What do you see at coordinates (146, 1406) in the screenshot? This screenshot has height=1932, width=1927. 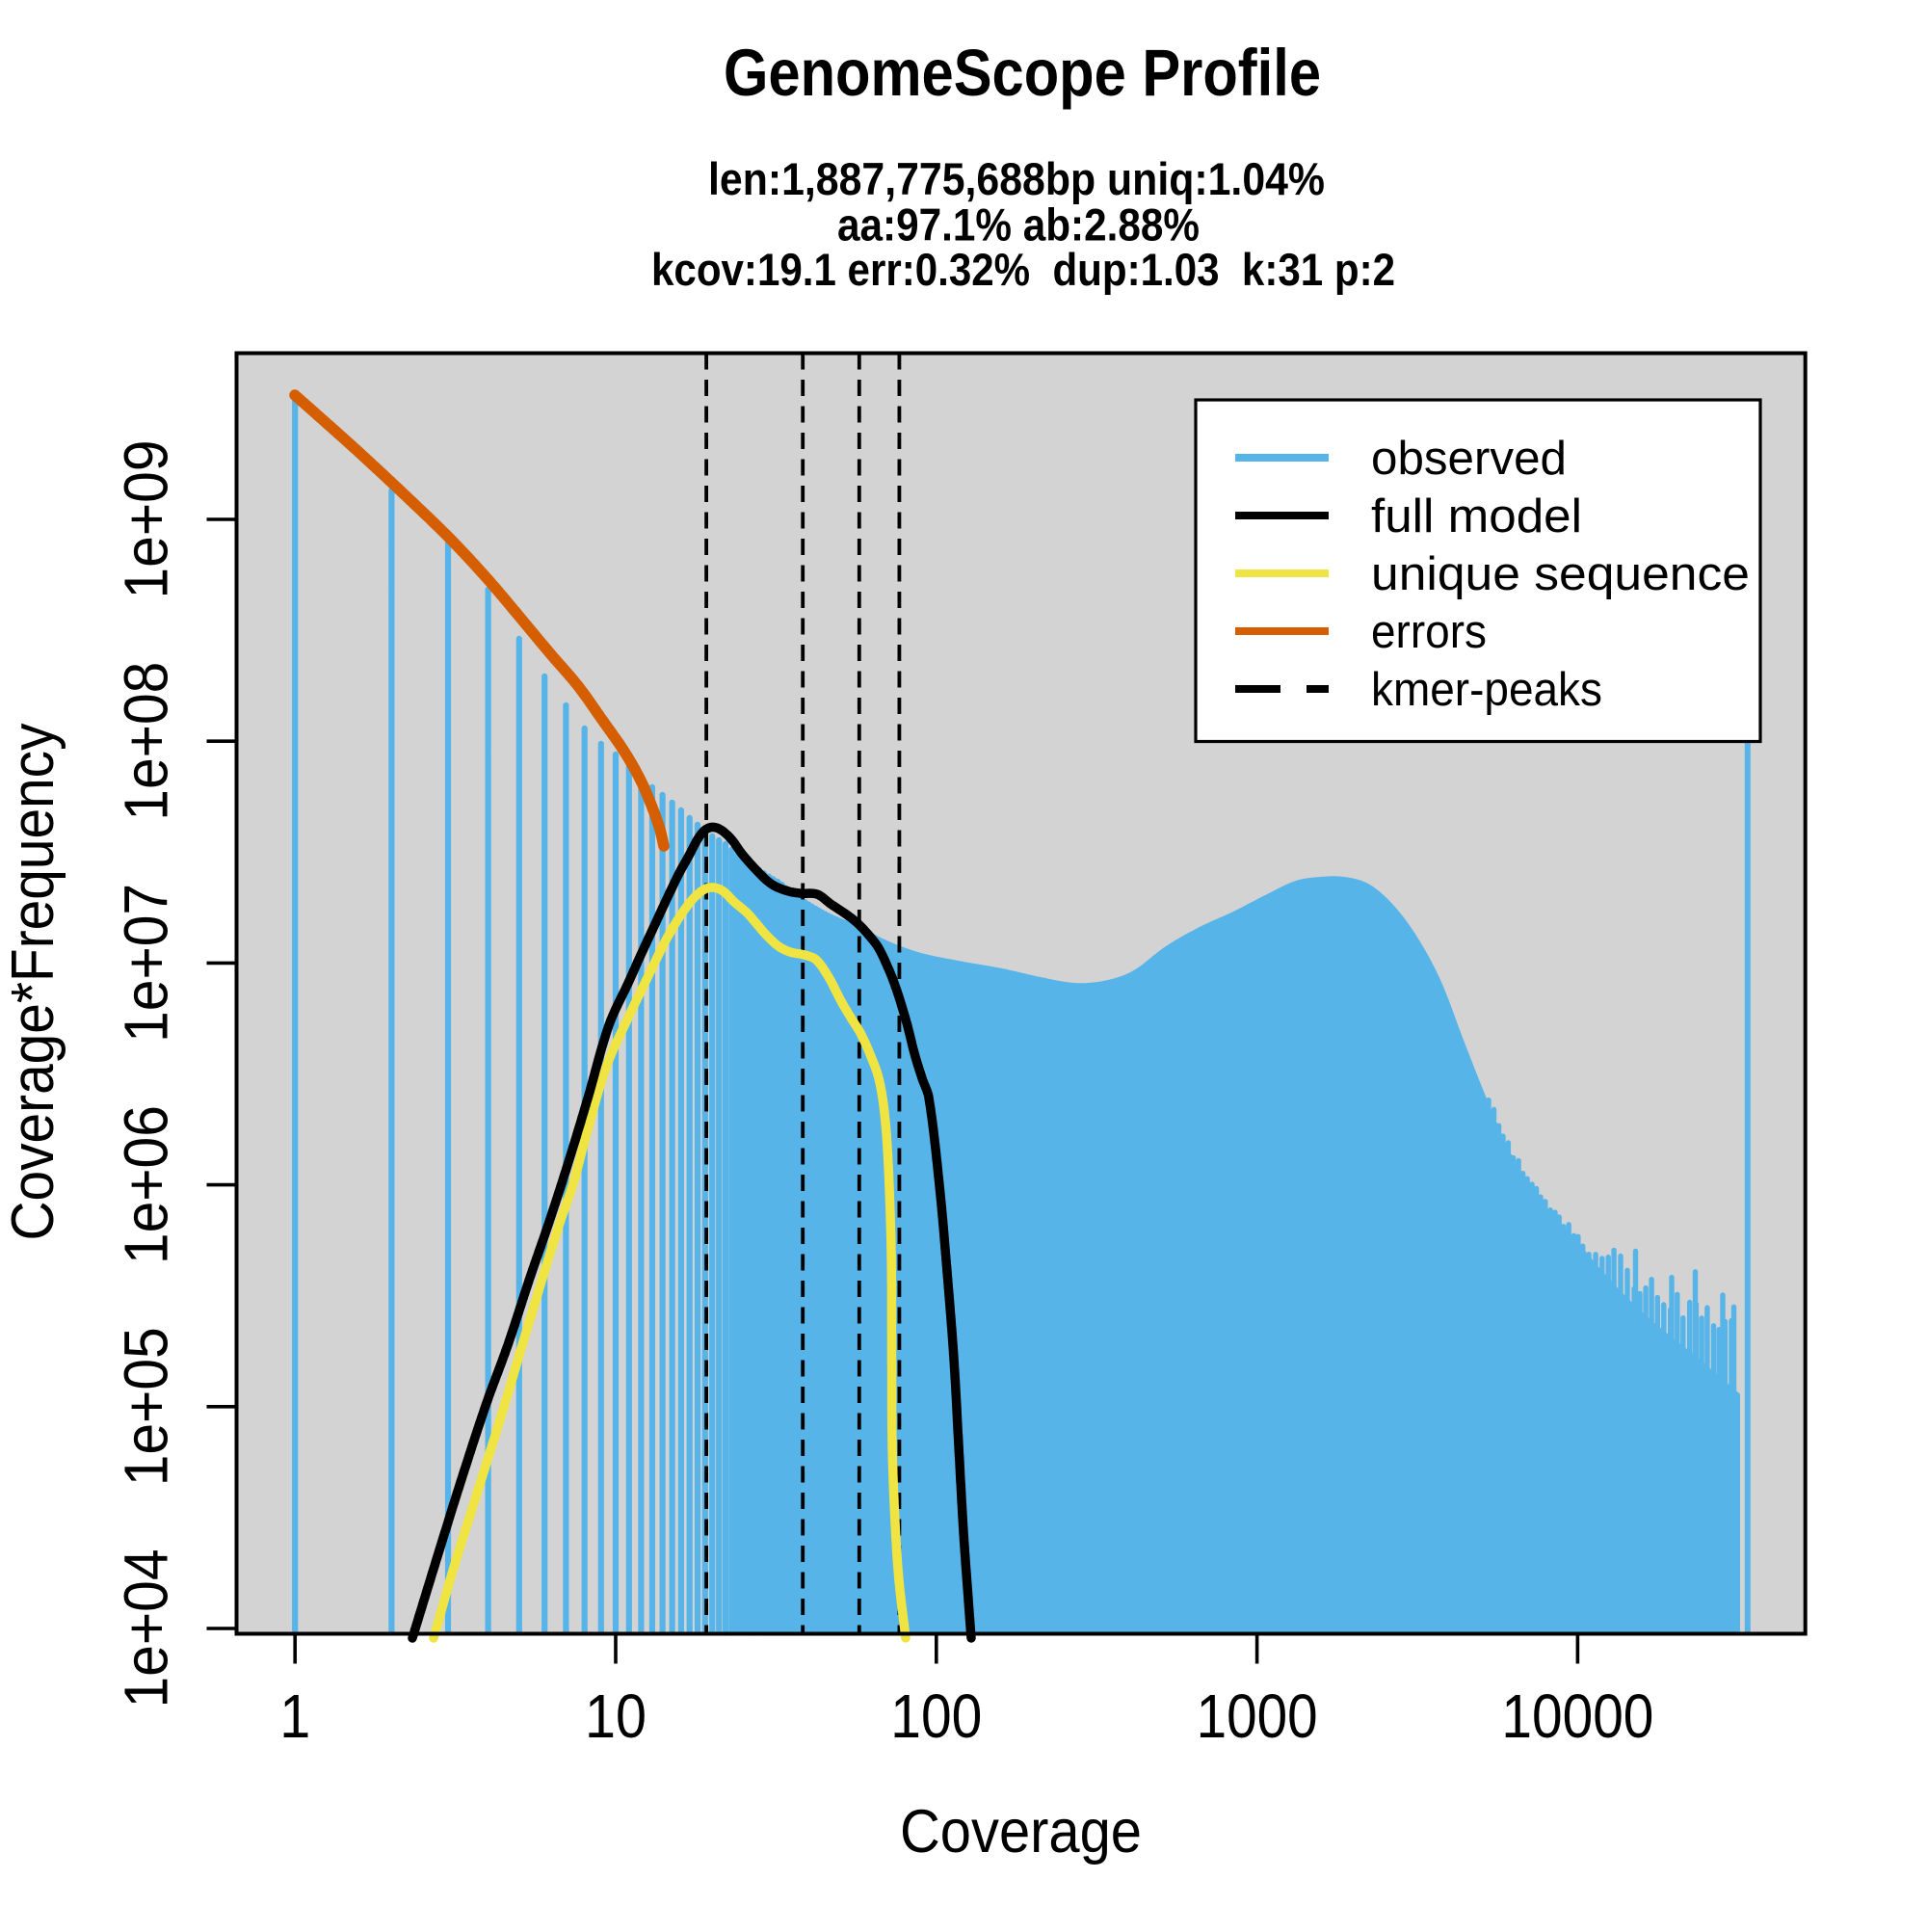 I see `svg-text: 1e+05` at bounding box center [146, 1406].